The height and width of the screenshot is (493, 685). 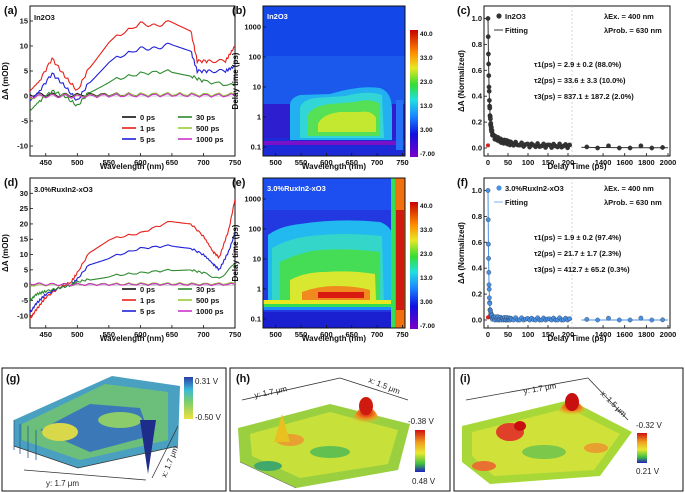 What do you see at coordinates (516, 30) in the screenshot?
I see `legend-fitting-c: Fitting` at bounding box center [516, 30].